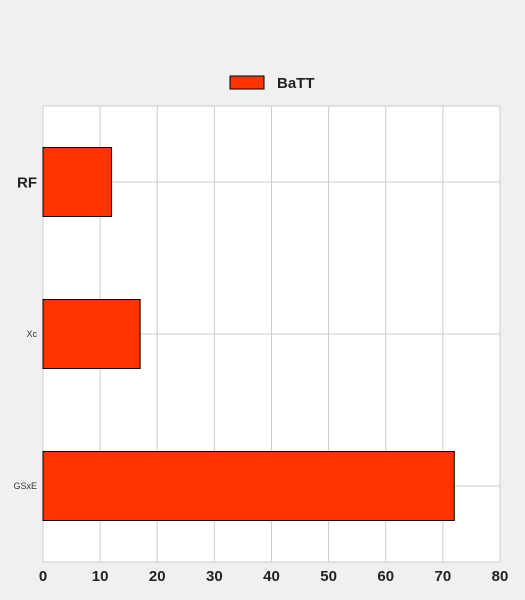 The height and width of the screenshot is (600, 525). What do you see at coordinates (43, 576) in the screenshot?
I see `x-tick-label-0: 0` at bounding box center [43, 576].